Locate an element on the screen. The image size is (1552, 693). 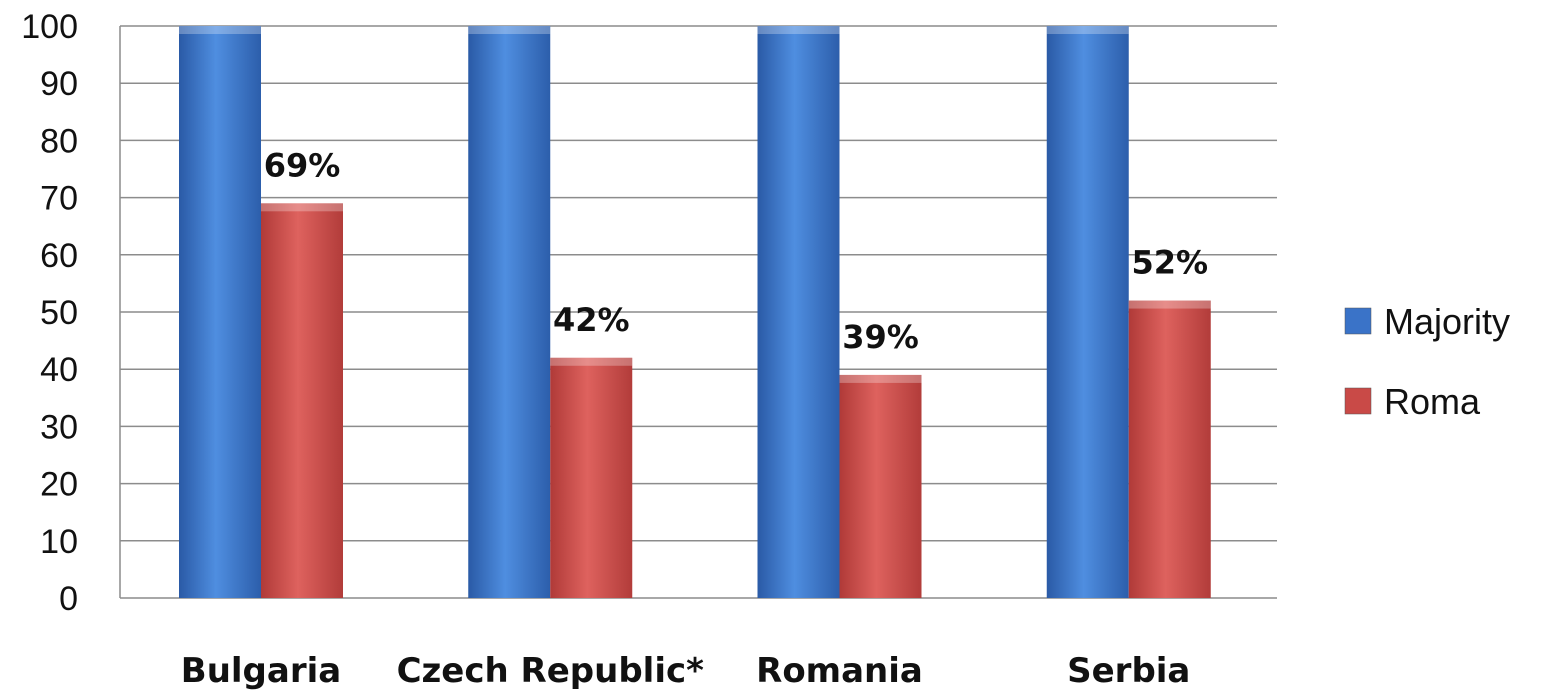
x-tick-label: Bulgaria is located at coordinates (261, 671).